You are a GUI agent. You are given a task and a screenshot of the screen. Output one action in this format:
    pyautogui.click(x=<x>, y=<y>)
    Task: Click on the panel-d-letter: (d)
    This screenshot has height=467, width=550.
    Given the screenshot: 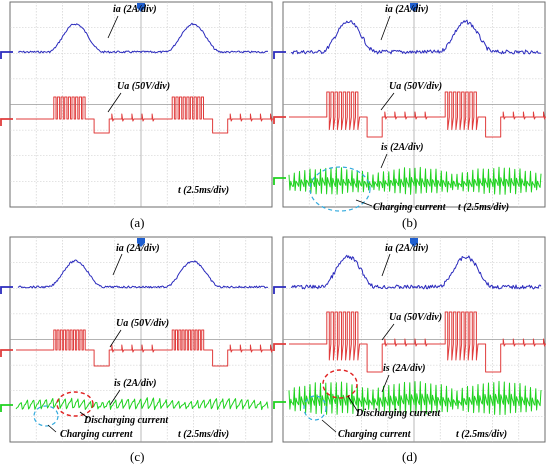 What is the action you would take?
    pyautogui.click(x=409, y=456)
    